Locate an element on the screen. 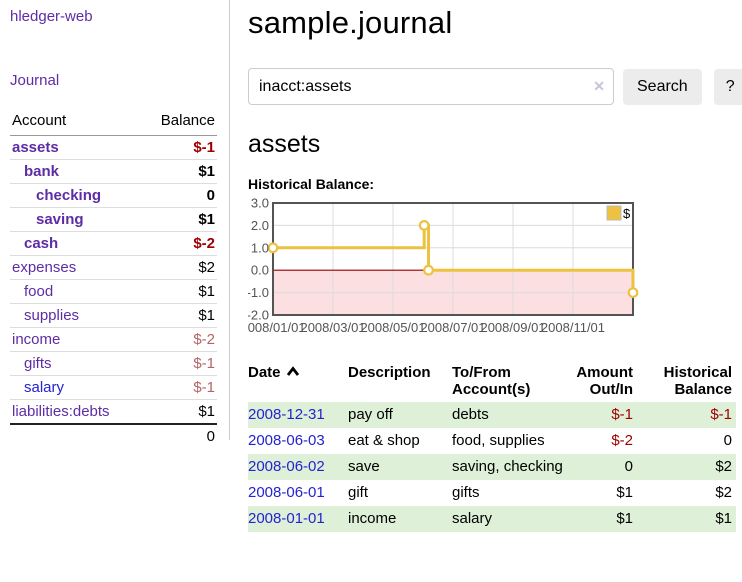 The height and width of the screenshot is (582, 742). table-row: 2008-01-01 income salary $1 $1 is located at coordinates (492, 519).